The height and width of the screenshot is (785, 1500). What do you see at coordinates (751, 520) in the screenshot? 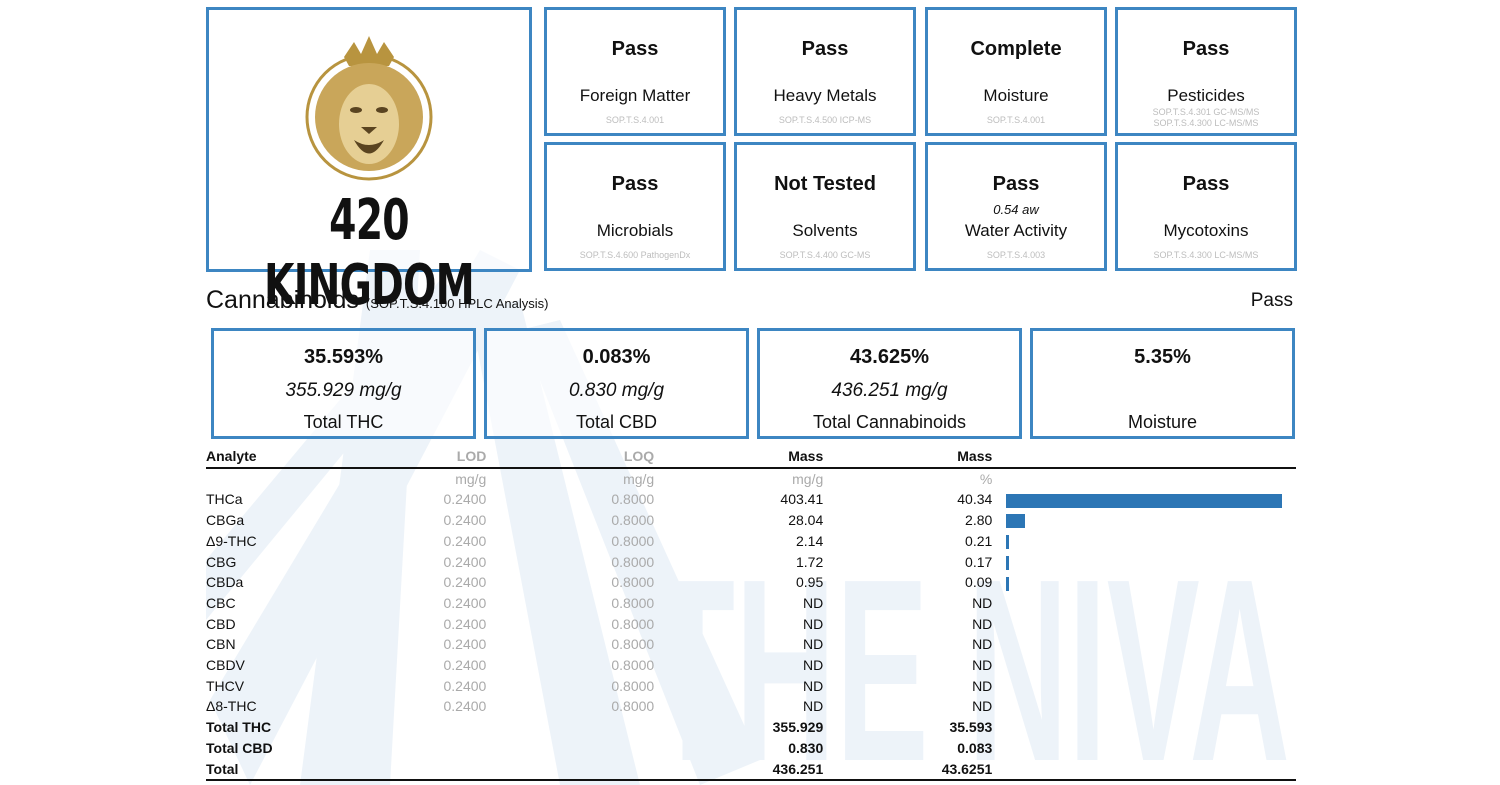
I see `table-row: CBGa 0.2400 0.8000 28.04 2.80` at bounding box center [751, 520].